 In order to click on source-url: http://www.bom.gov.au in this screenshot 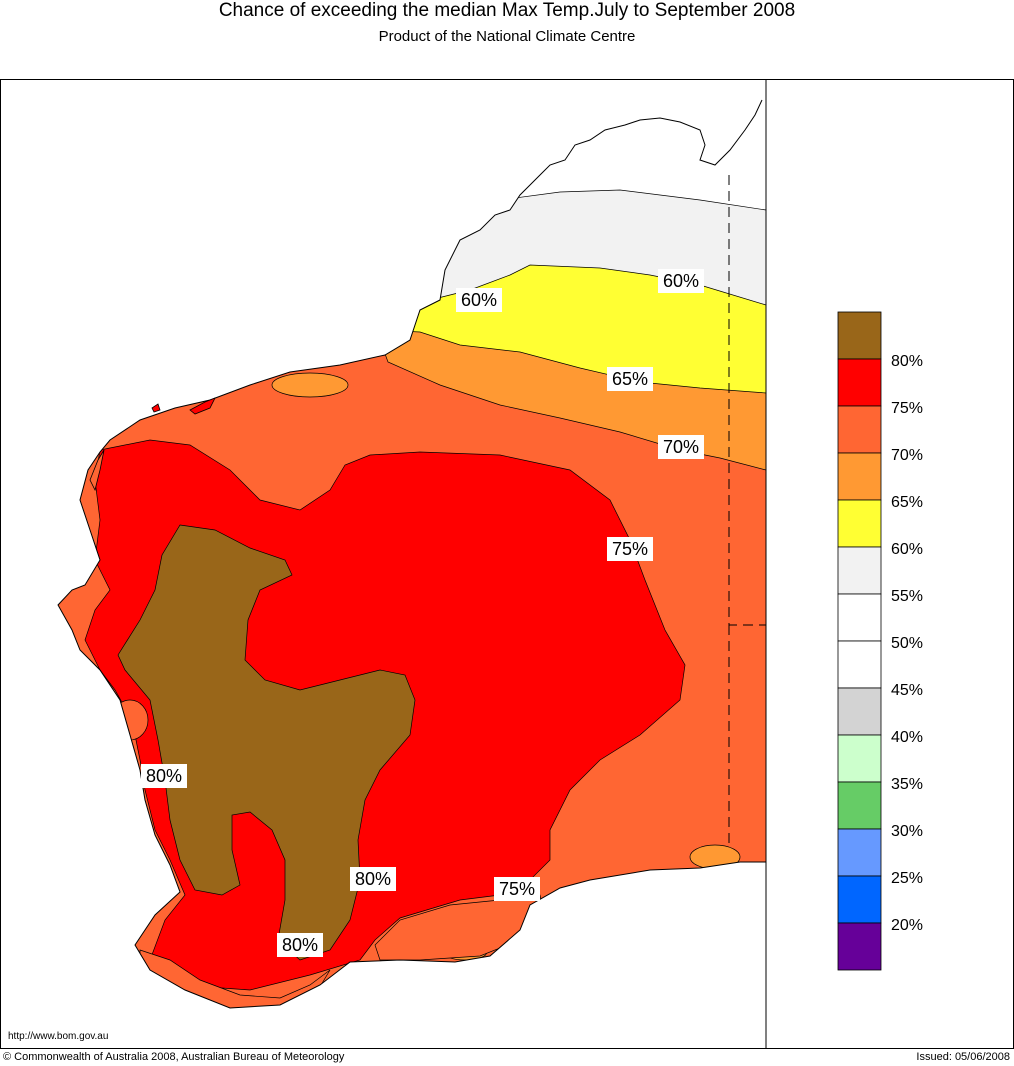, I will do `click(58, 1036)`.